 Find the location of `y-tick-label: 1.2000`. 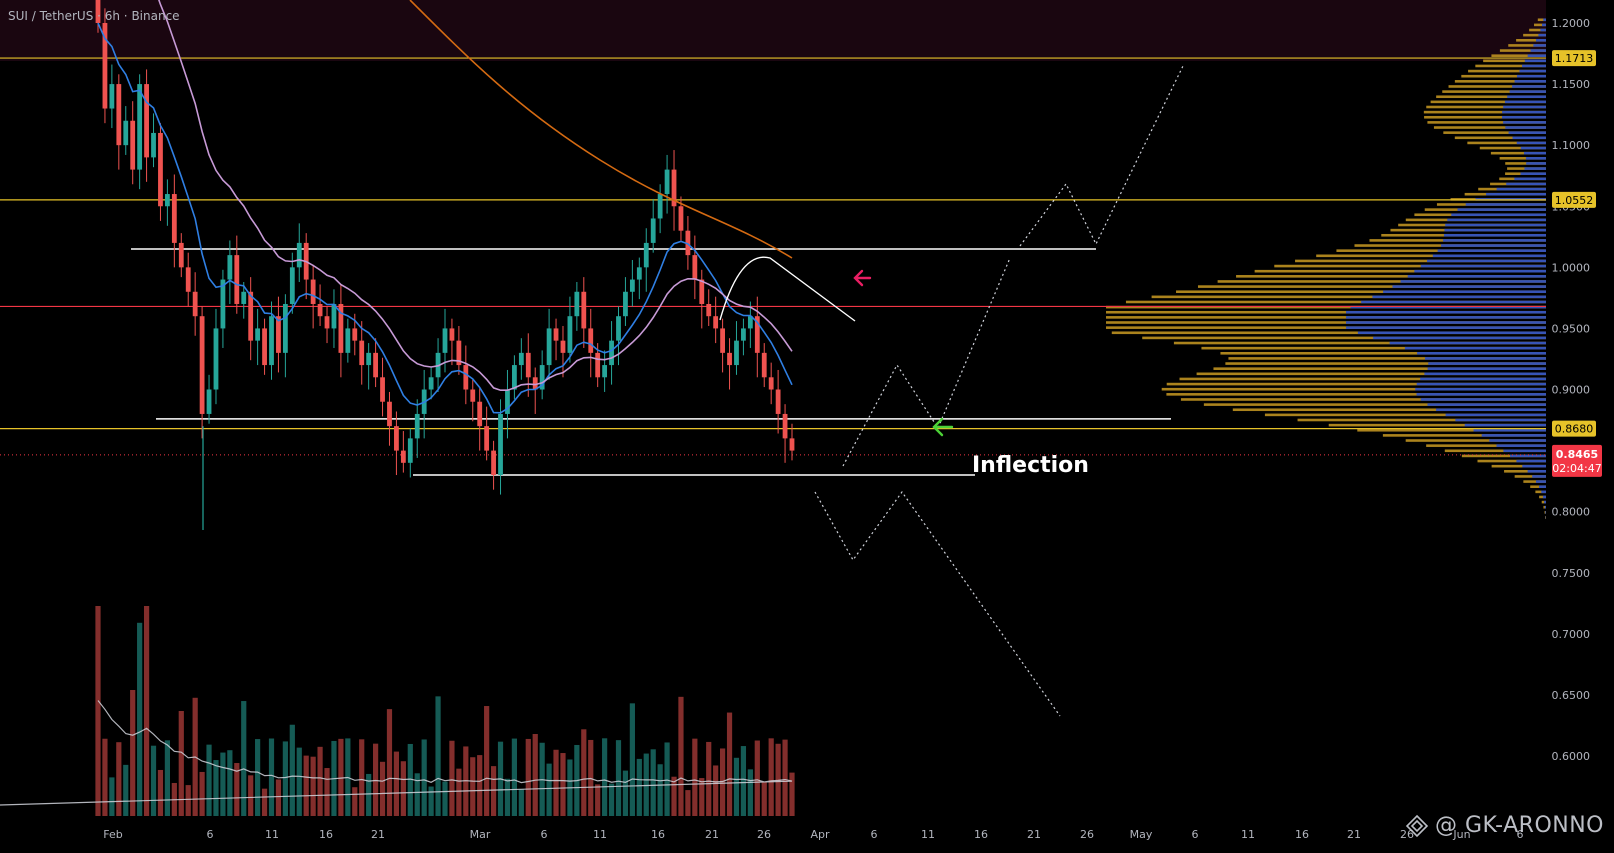

y-tick-label: 1.2000 is located at coordinates (1571, 23).